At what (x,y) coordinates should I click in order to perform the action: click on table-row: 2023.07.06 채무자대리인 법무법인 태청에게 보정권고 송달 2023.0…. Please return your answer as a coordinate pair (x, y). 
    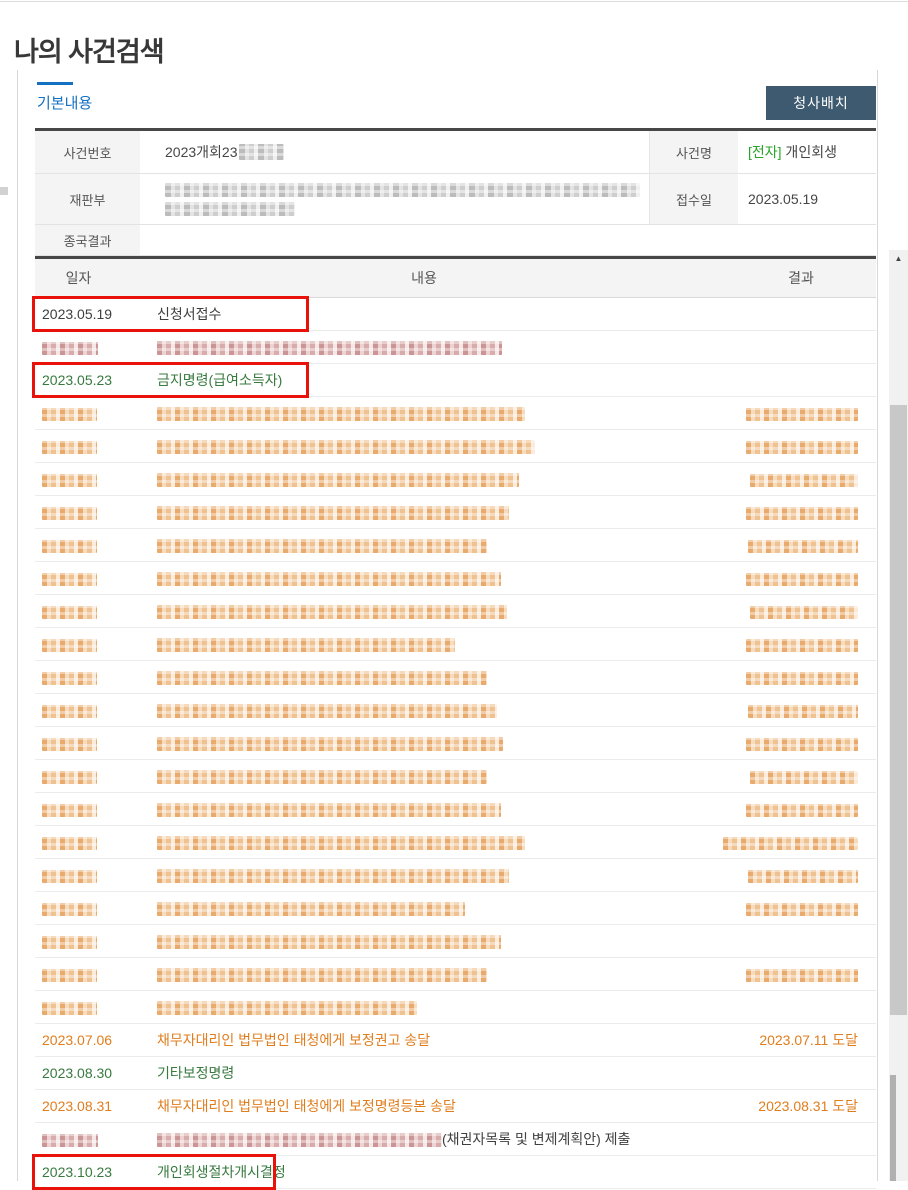
    Looking at the image, I should click on (455, 1040).